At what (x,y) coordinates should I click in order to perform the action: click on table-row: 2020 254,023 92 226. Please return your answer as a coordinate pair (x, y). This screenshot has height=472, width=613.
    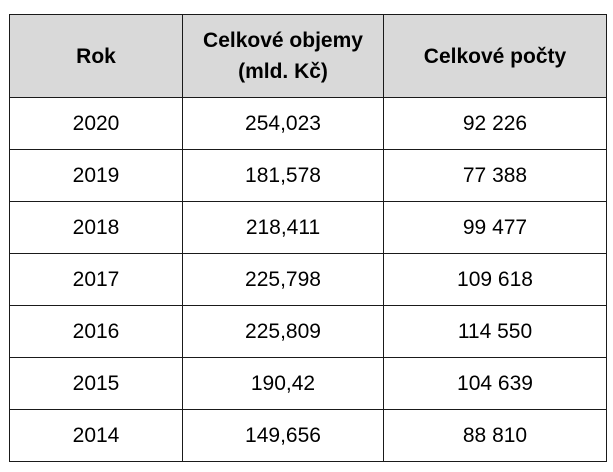
    Looking at the image, I should click on (308, 123).